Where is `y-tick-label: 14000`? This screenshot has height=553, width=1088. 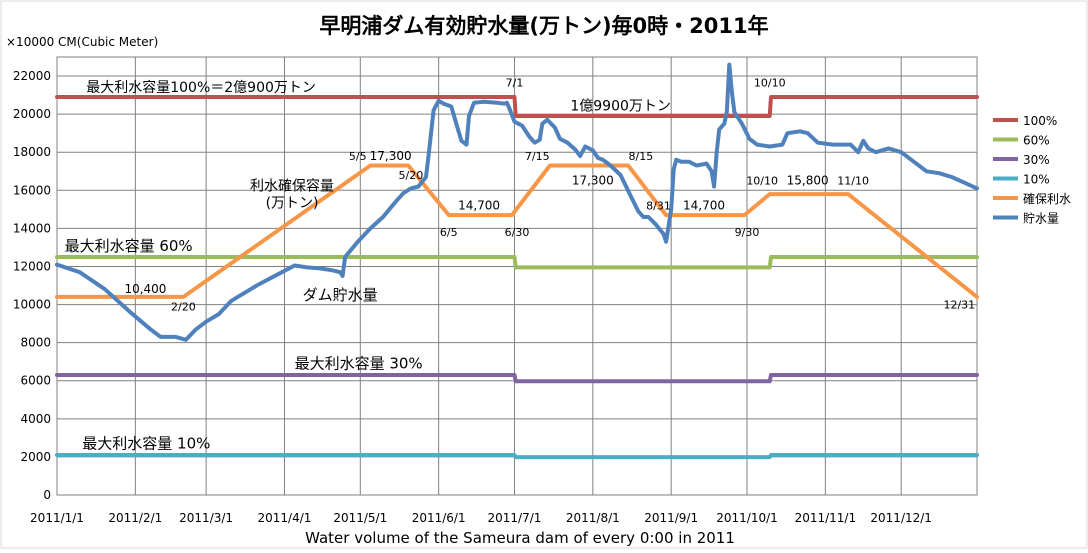 y-tick-label: 14000 is located at coordinates (32, 228).